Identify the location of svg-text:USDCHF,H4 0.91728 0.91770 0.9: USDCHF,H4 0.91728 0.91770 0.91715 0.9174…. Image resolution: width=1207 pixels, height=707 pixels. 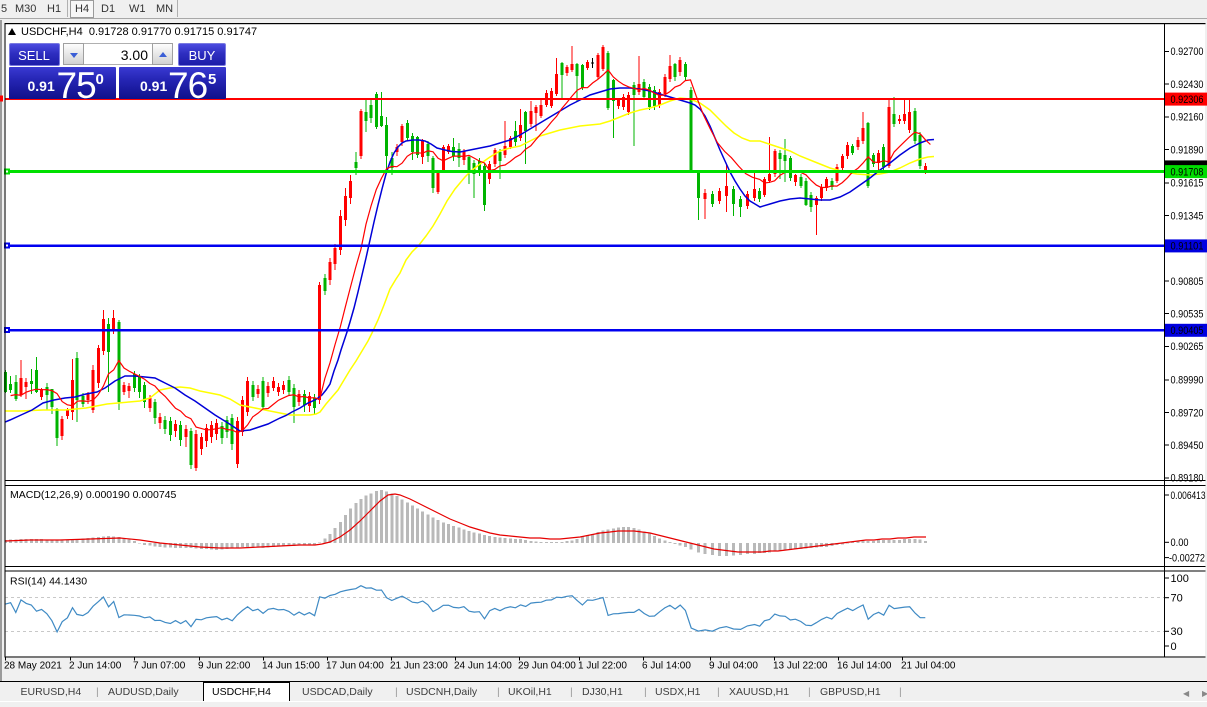
(139, 32).